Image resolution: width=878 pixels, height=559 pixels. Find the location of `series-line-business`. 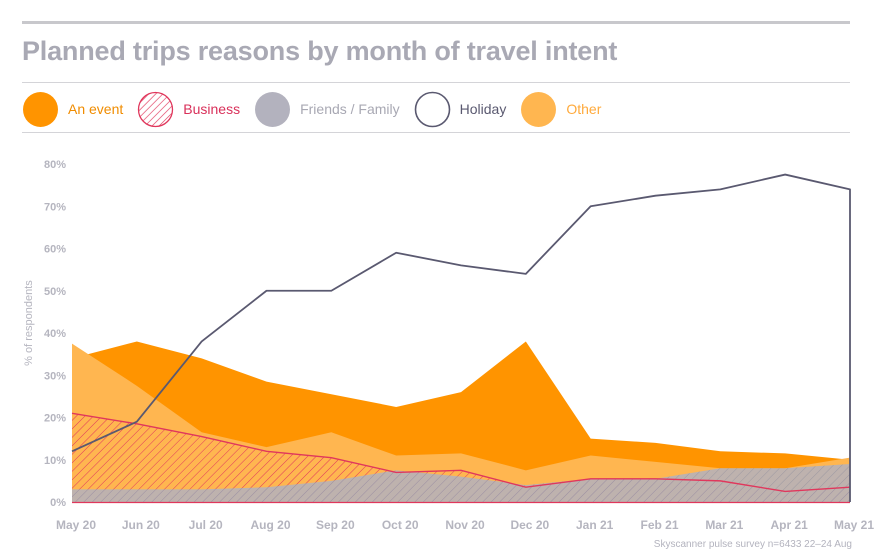

series-line-business is located at coordinates (461, 452).